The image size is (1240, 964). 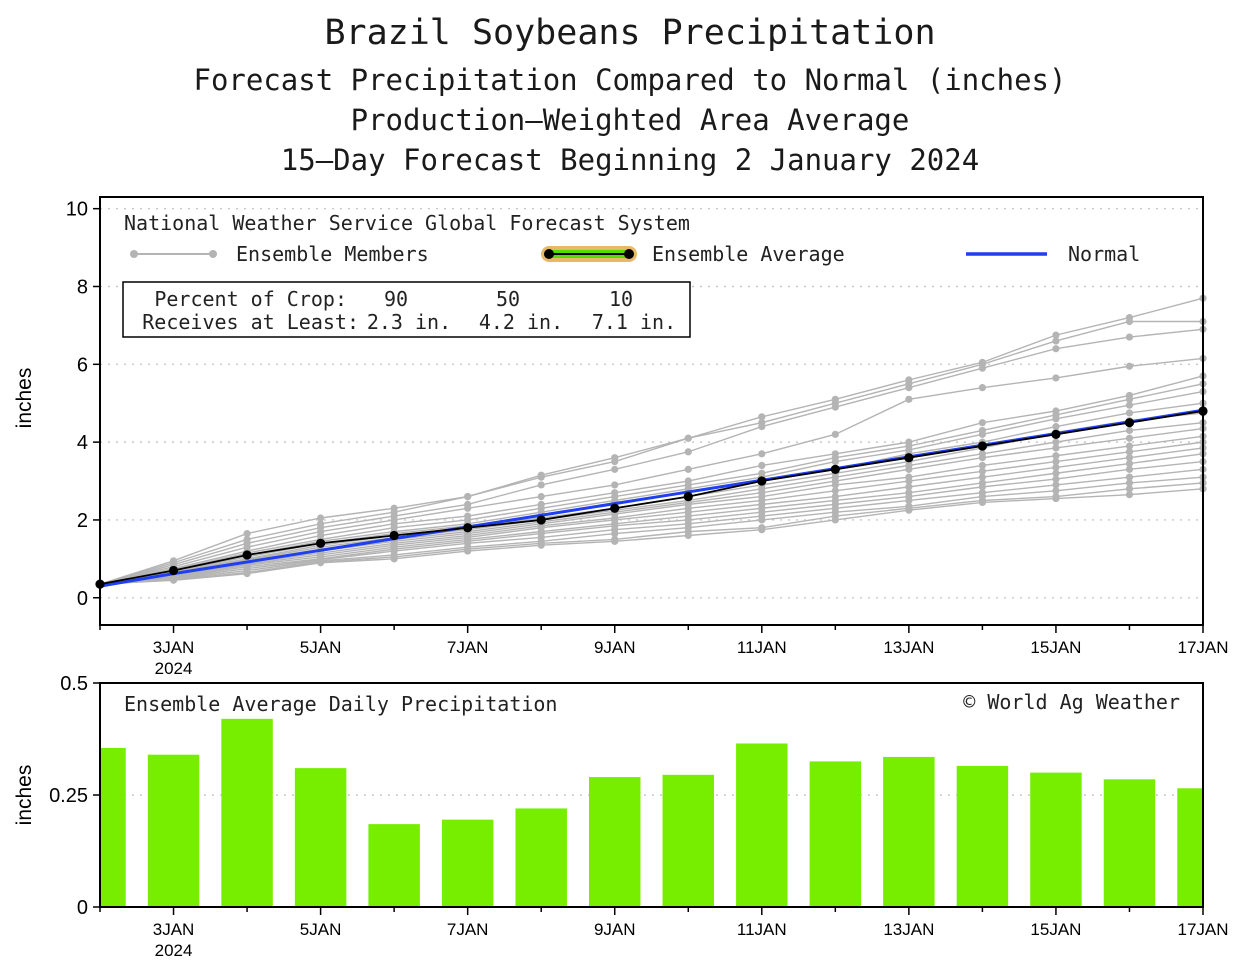 I want to click on legend-members-label: Ensemble Members, so click(x=332, y=254).